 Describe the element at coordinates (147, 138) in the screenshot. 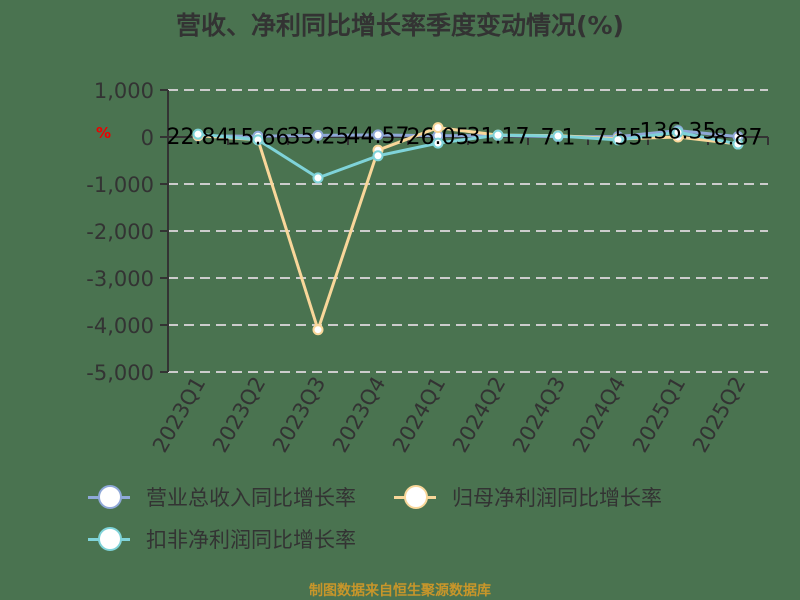

I see `y-tick-label: 0` at that location.